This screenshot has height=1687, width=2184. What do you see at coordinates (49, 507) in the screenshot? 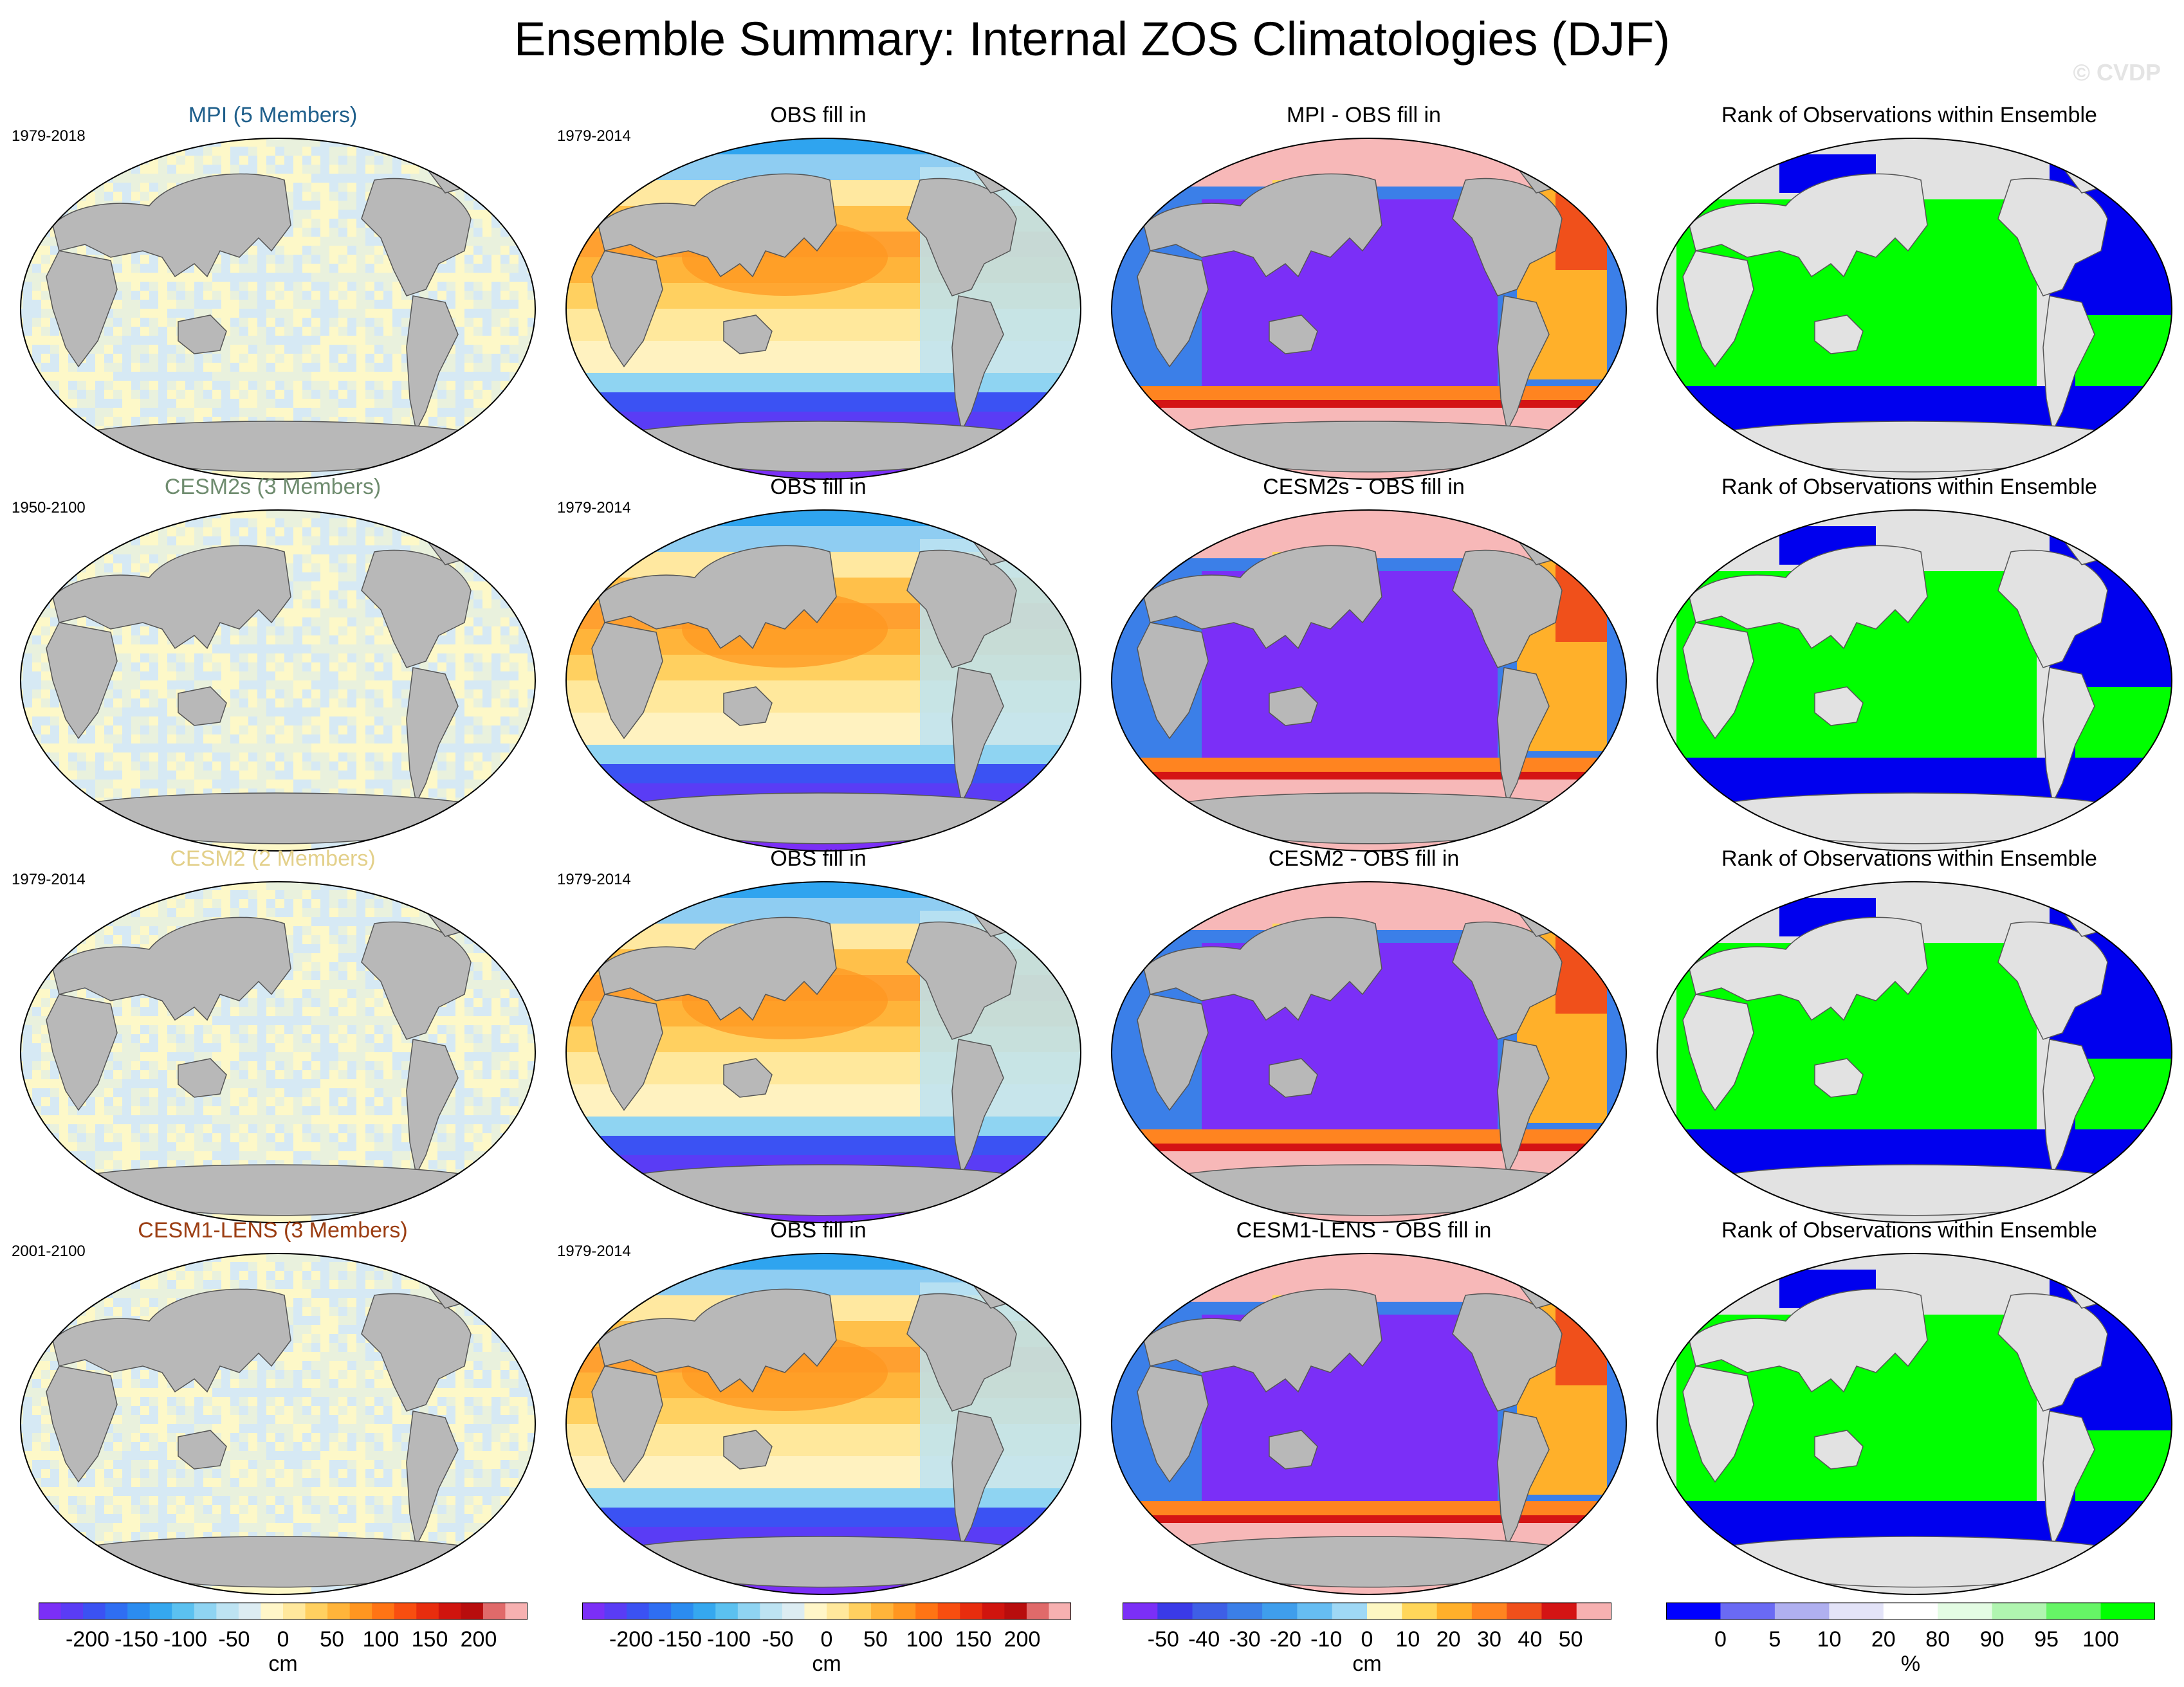
I see `model-period-label: 1950-2100` at bounding box center [49, 507].